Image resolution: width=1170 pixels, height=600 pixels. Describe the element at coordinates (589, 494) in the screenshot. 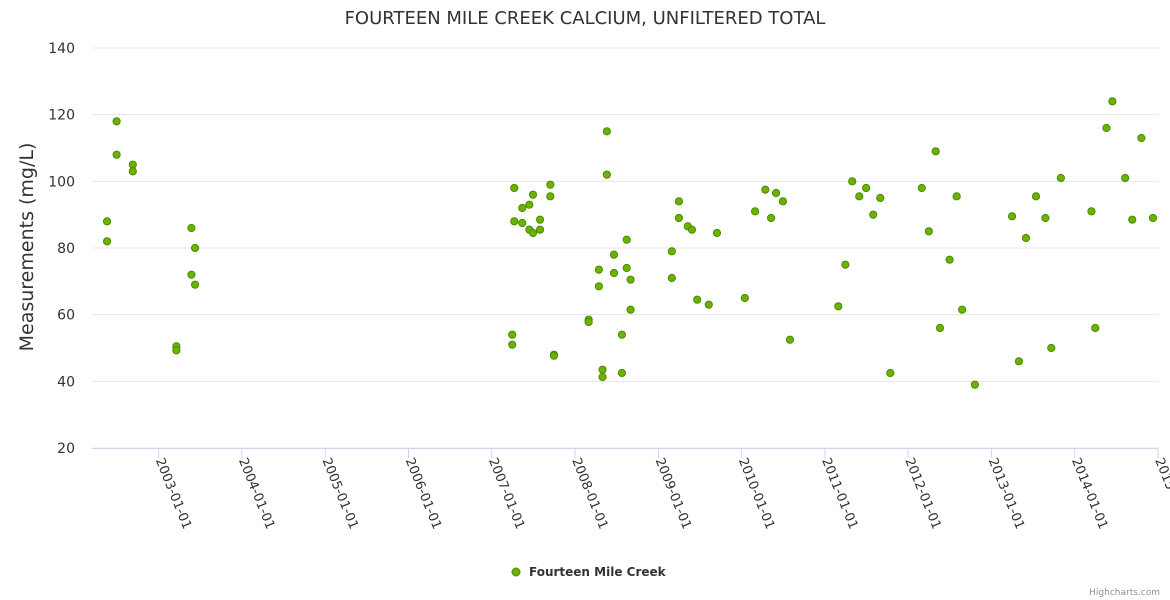

I see `x-tick-label: 2008-01-01` at that location.